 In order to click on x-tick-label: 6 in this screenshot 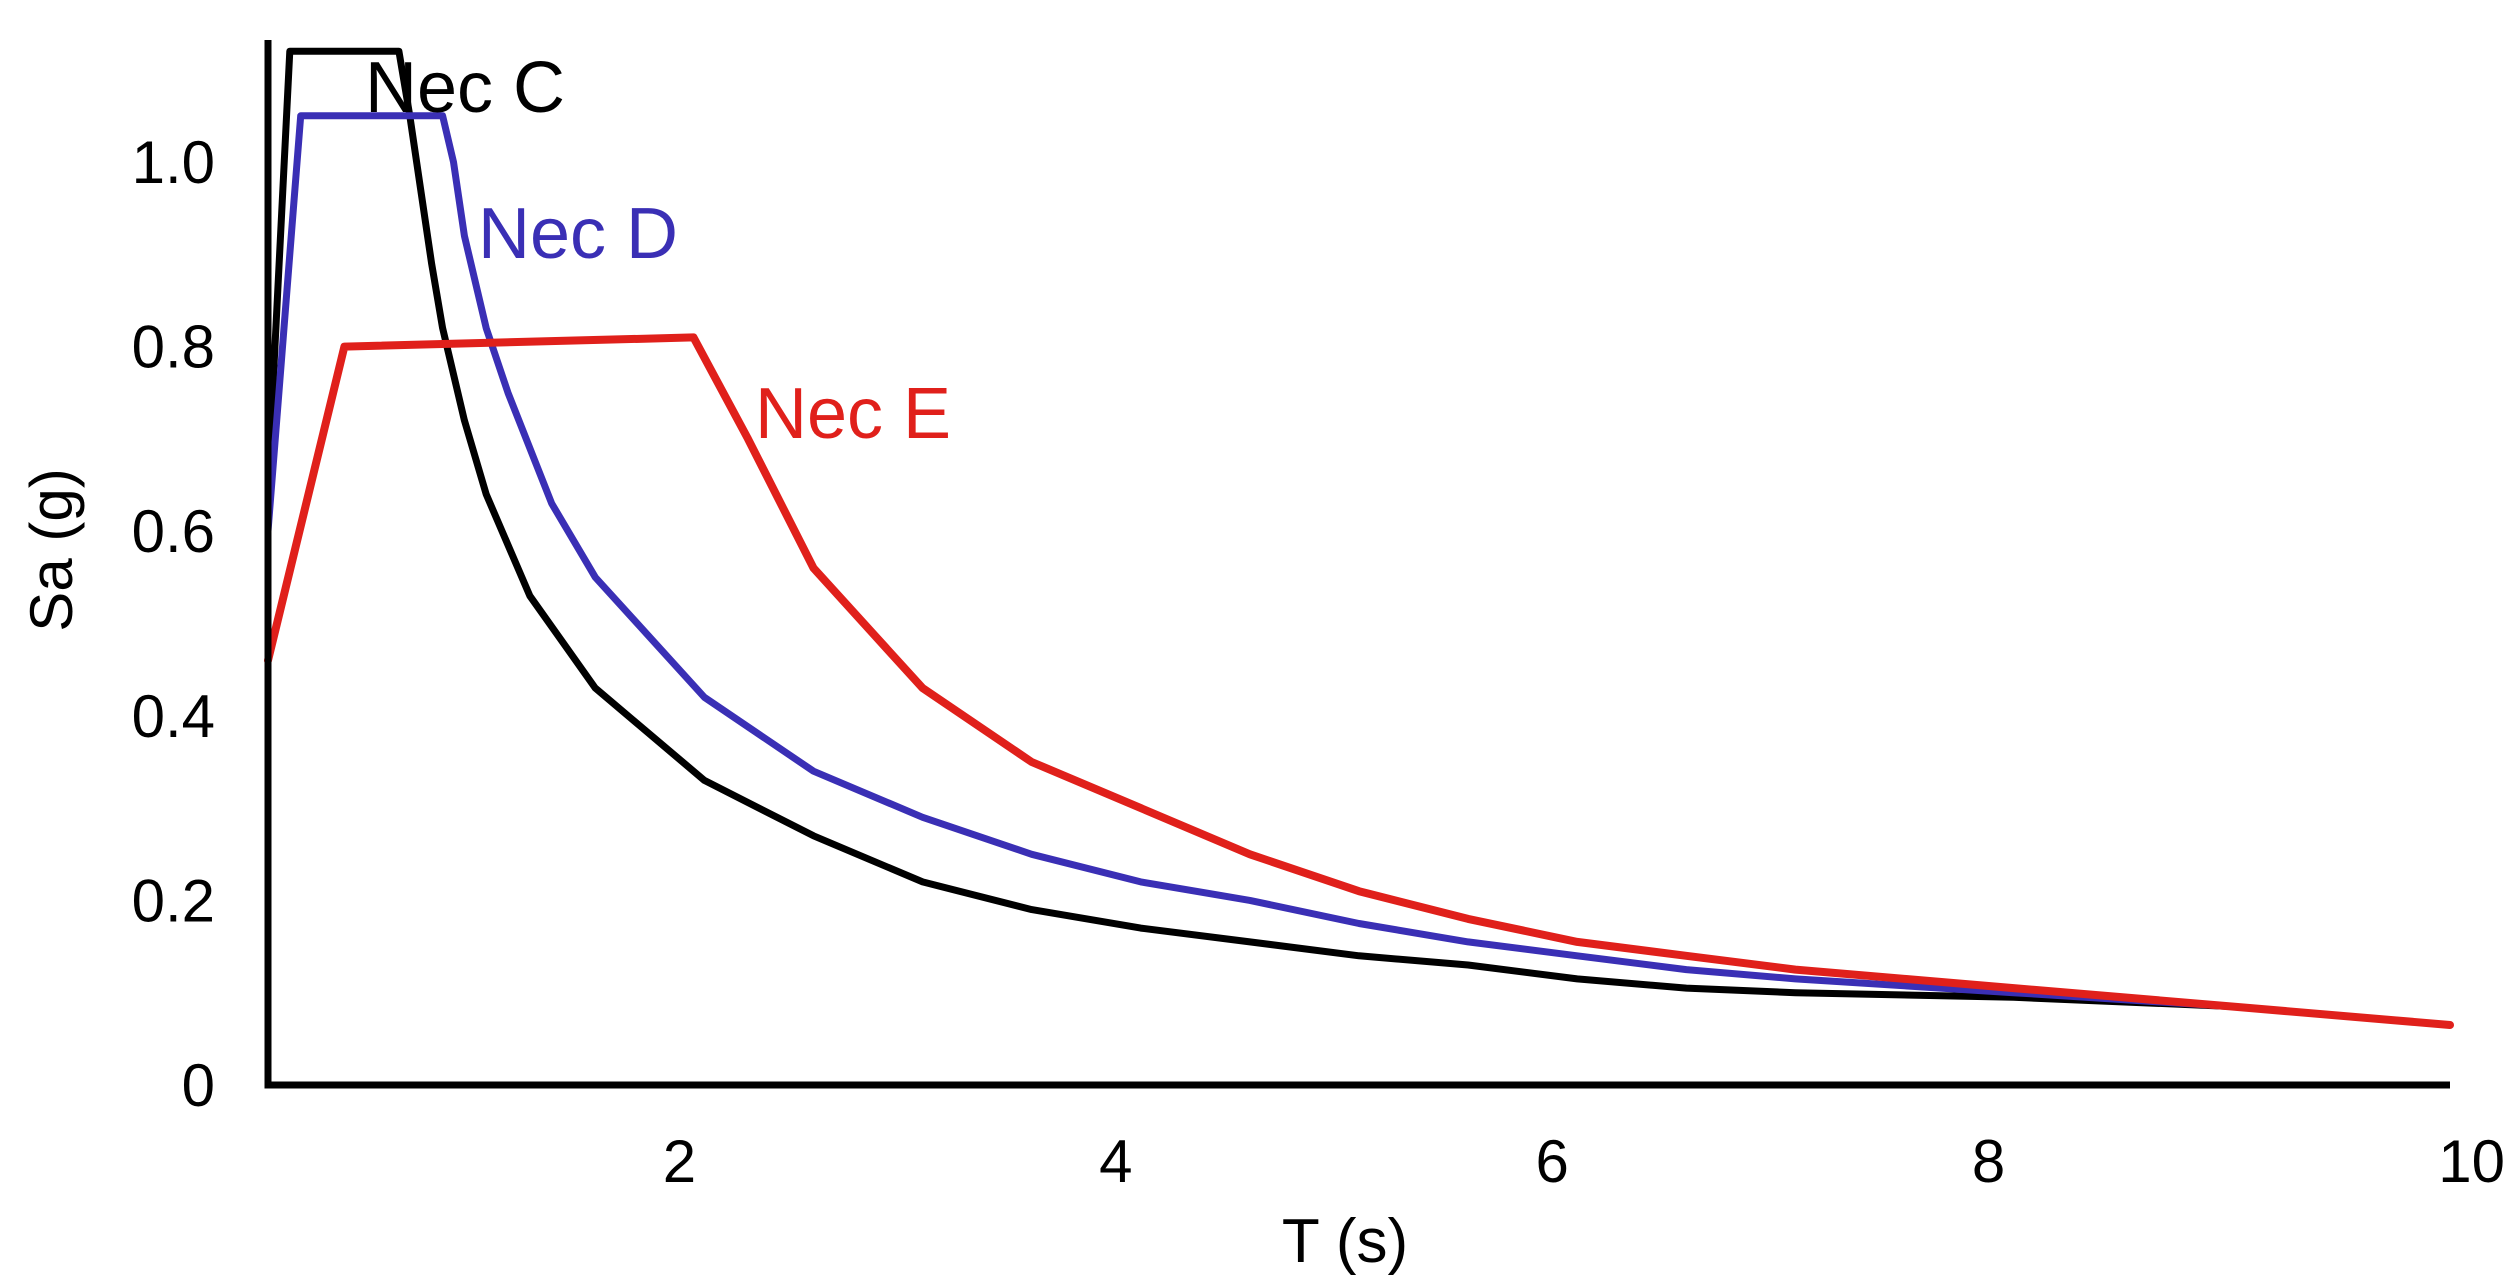, I will do `click(1552, 1161)`.